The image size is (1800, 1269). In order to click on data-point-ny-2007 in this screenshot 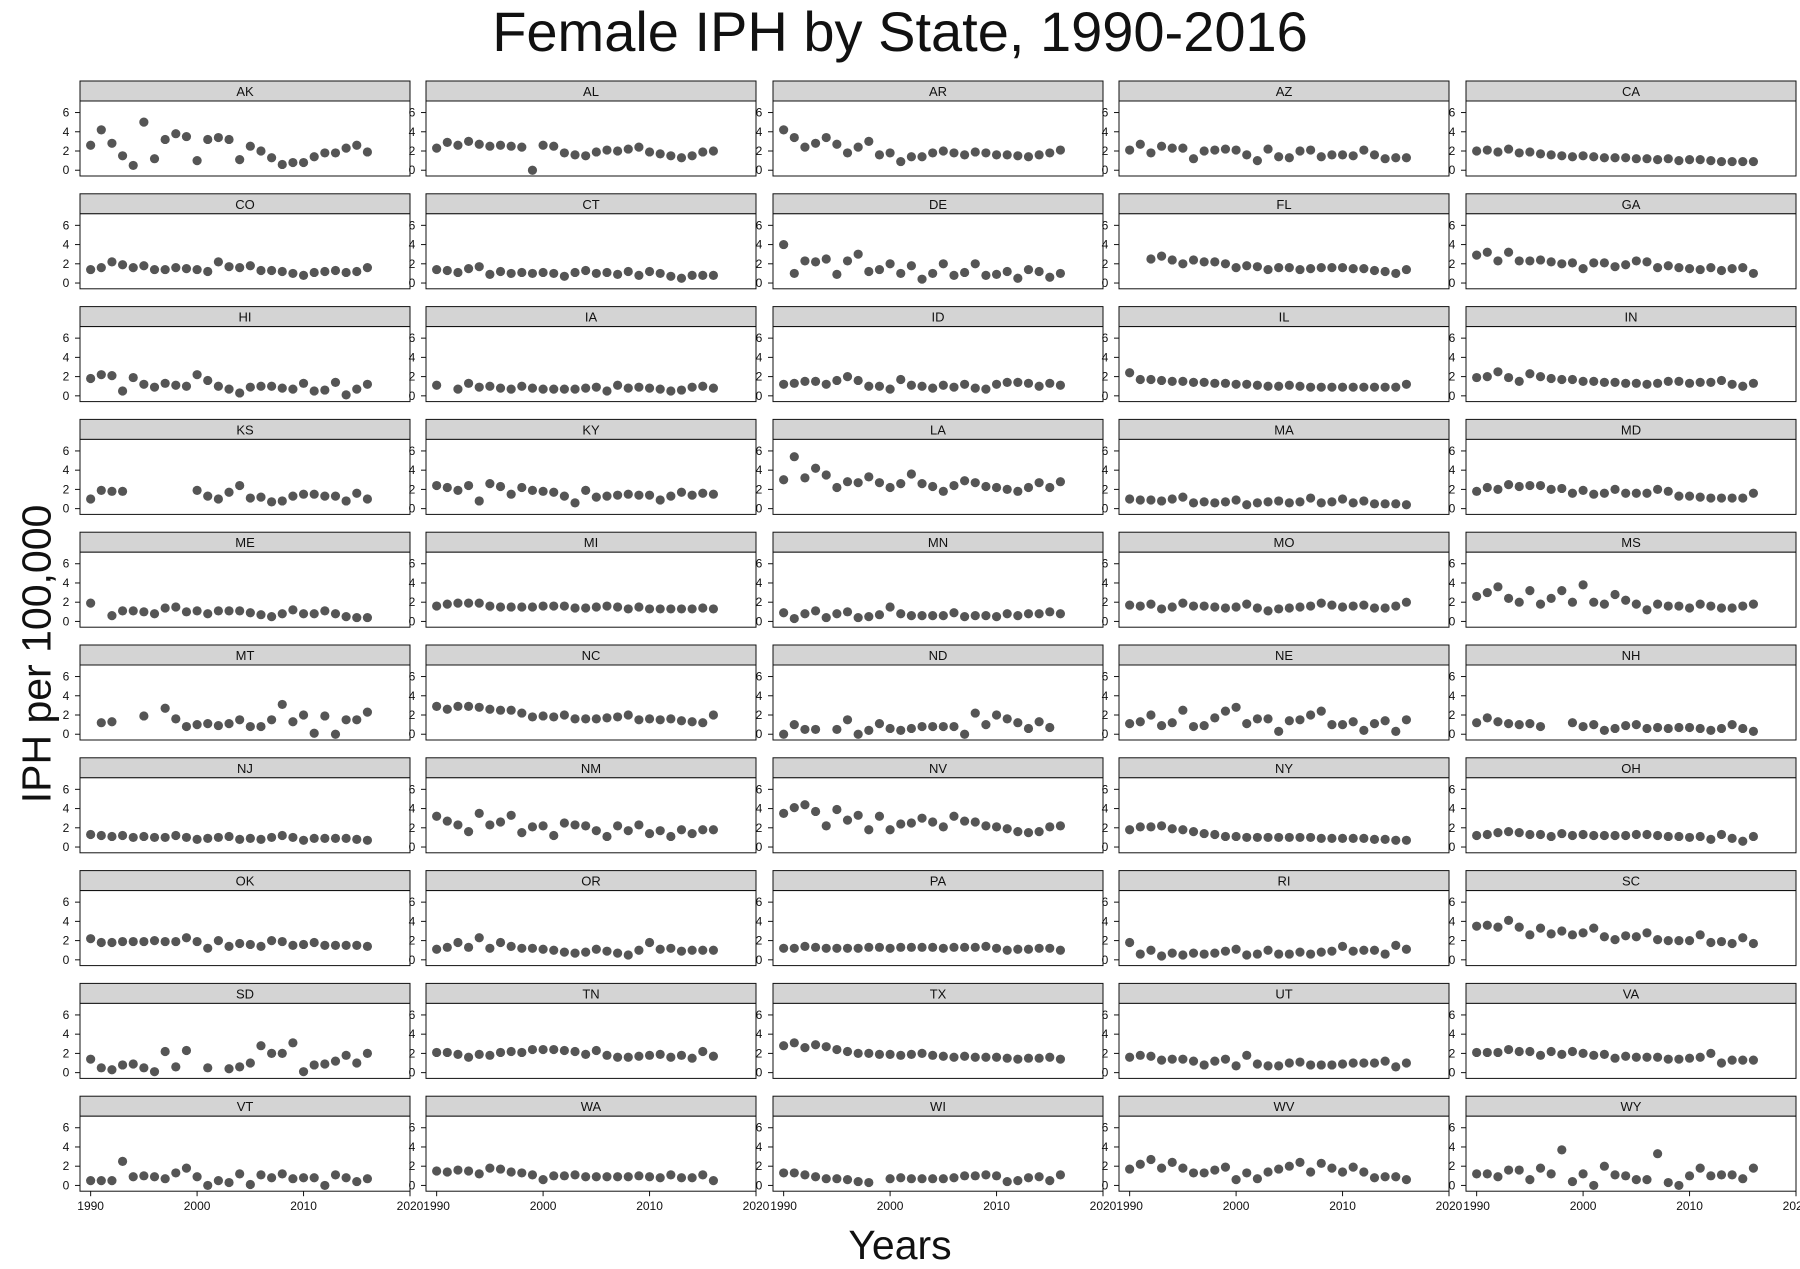, I will do `click(1311, 837)`.